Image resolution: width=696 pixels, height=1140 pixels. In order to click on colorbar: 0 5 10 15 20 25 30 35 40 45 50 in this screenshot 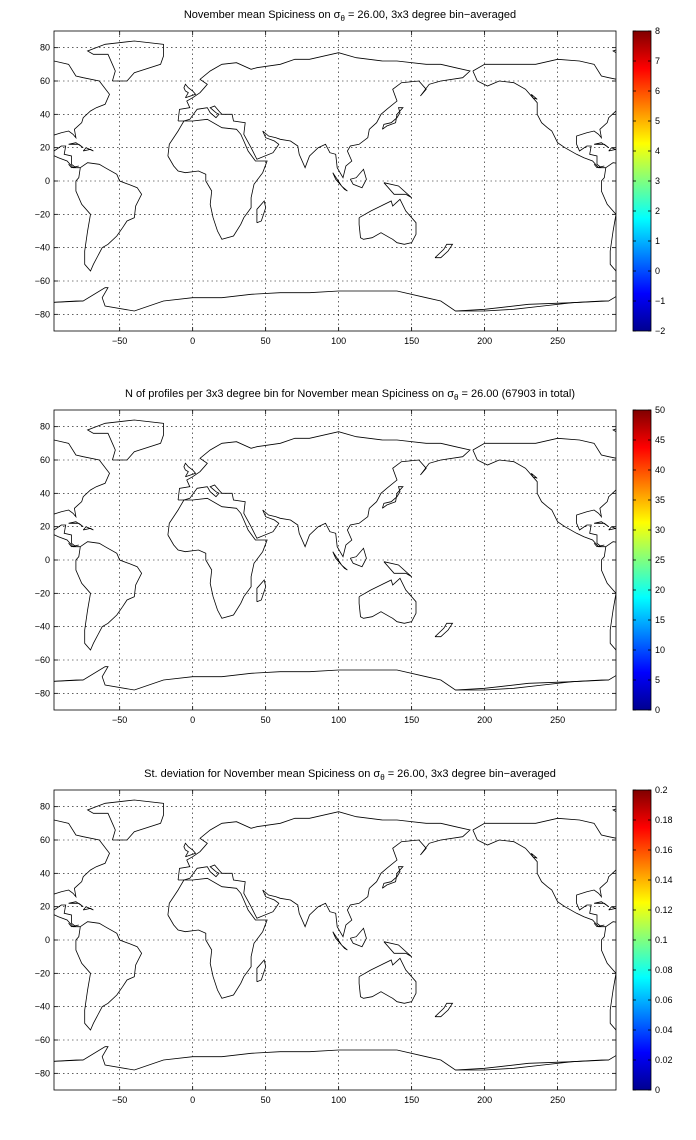, I will do `click(648, 560)`.